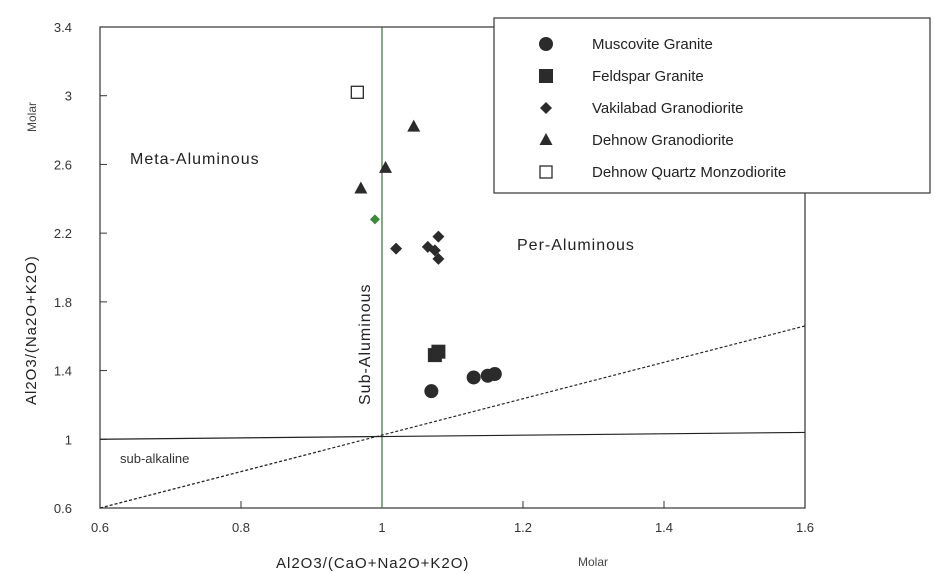 Image resolution: width=935 pixels, height=574 pixels. Describe the element at coordinates (523, 527) in the screenshot. I see `x-tick-label: 1.2` at that location.